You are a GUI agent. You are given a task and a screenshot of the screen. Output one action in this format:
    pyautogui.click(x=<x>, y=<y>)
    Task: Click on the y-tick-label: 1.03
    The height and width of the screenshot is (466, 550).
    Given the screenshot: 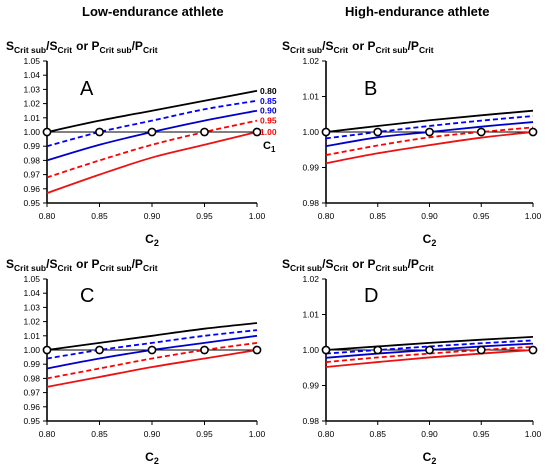 What is the action you would take?
    pyautogui.click(x=31, y=307)
    